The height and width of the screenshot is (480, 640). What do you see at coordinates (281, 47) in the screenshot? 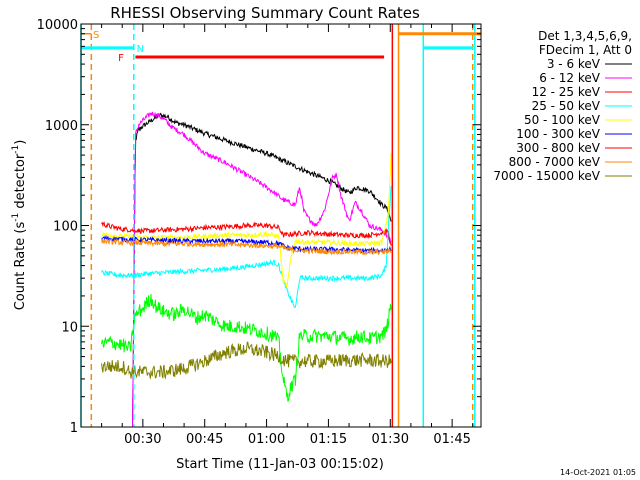
I see `state-bars-layer: S N F` at bounding box center [281, 47].